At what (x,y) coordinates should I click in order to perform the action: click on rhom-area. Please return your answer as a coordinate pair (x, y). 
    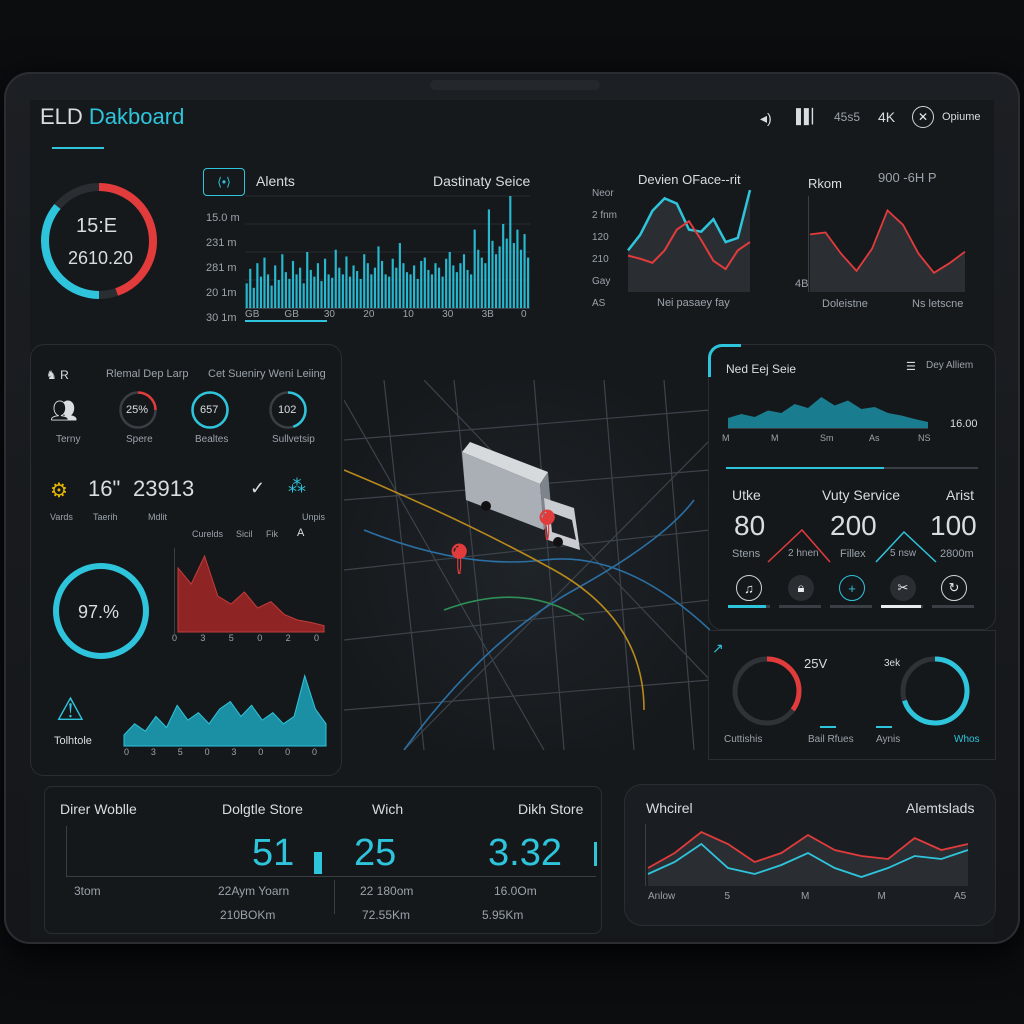
    Looking at the image, I should click on (887, 251).